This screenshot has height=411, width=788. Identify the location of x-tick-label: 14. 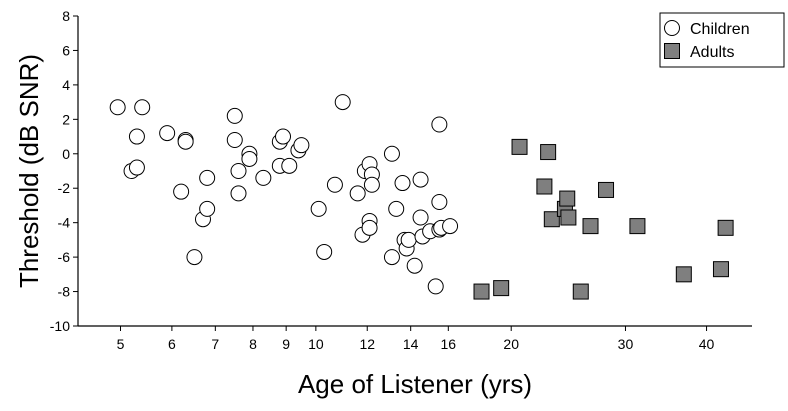
(411, 344).